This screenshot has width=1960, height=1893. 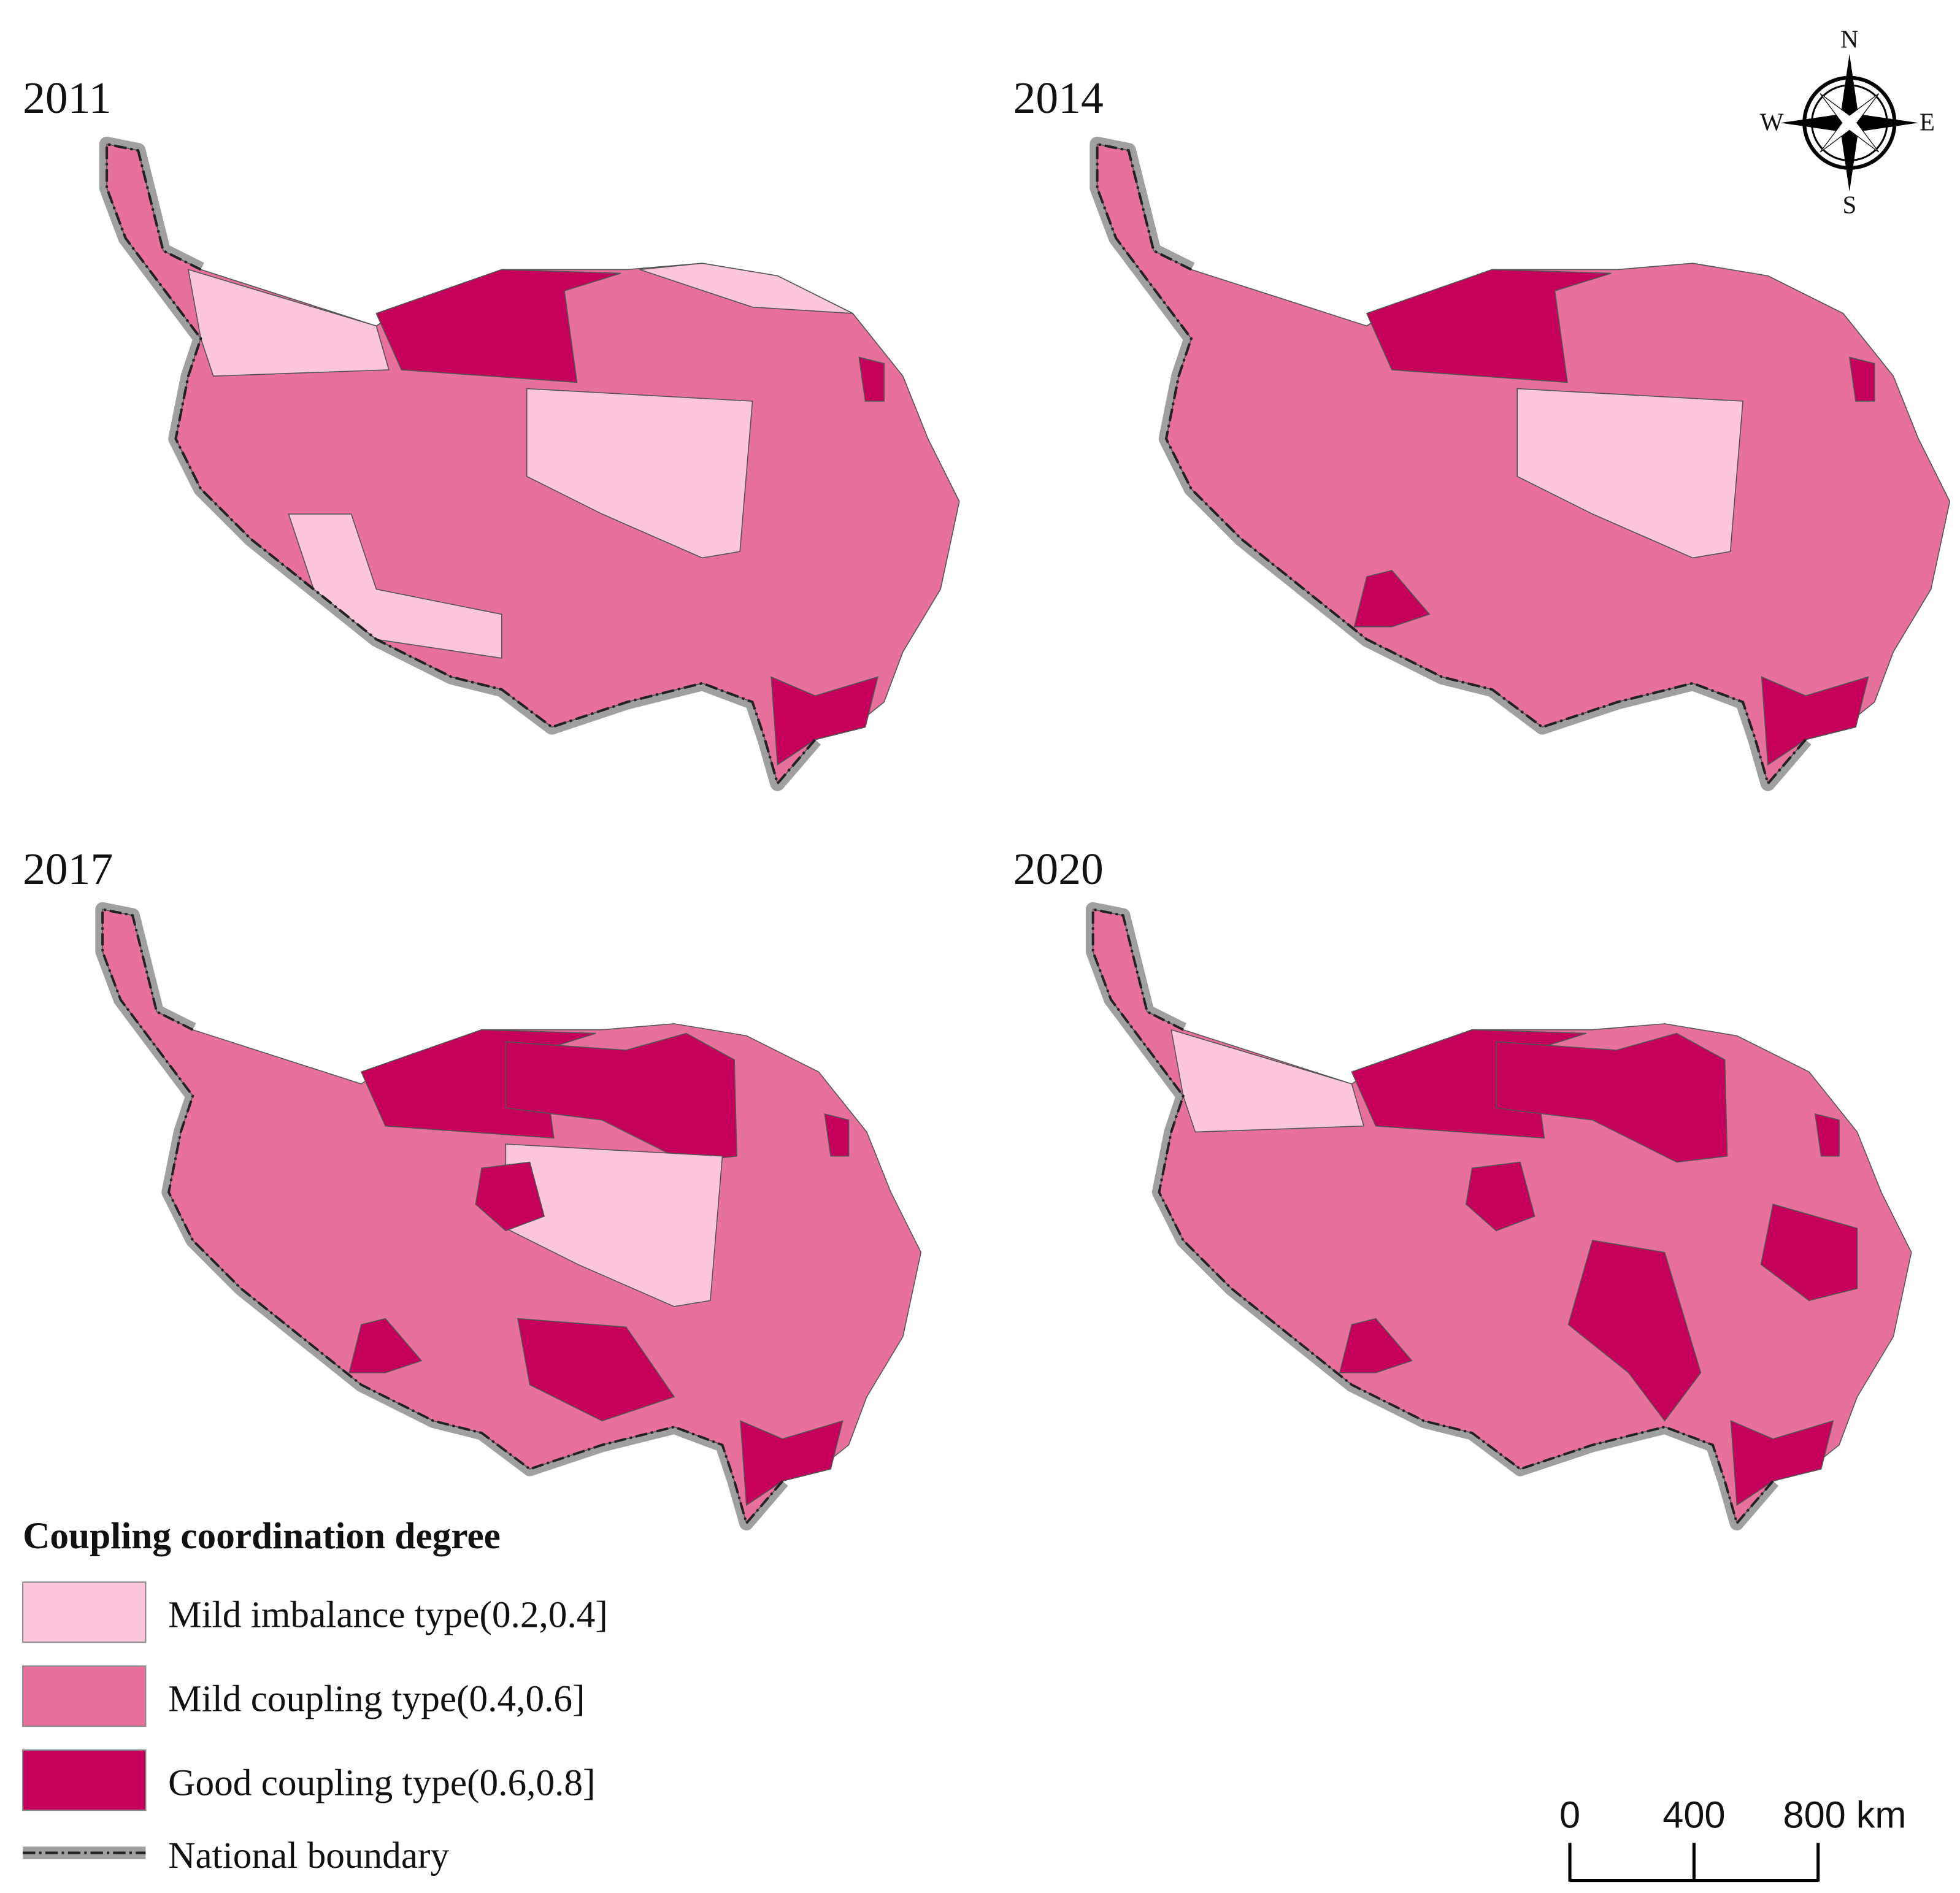 What do you see at coordinates (1693, 1815) in the screenshot?
I see `scale-label: 400` at bounding box center [1693, 1815].